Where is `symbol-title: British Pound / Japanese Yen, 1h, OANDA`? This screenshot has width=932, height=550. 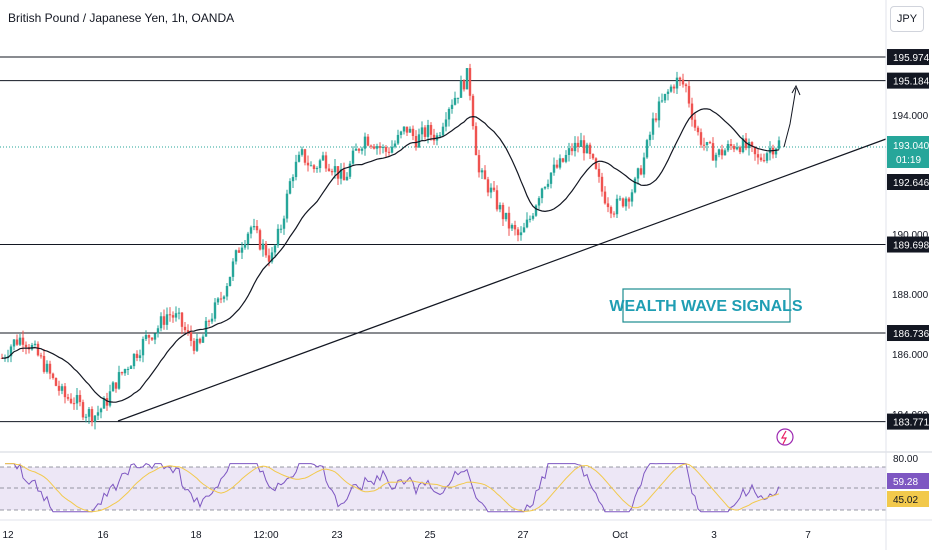 symbol-title: British Pound / Japanese Yen, 1h, OANDA is located at coordinates (121, 18).